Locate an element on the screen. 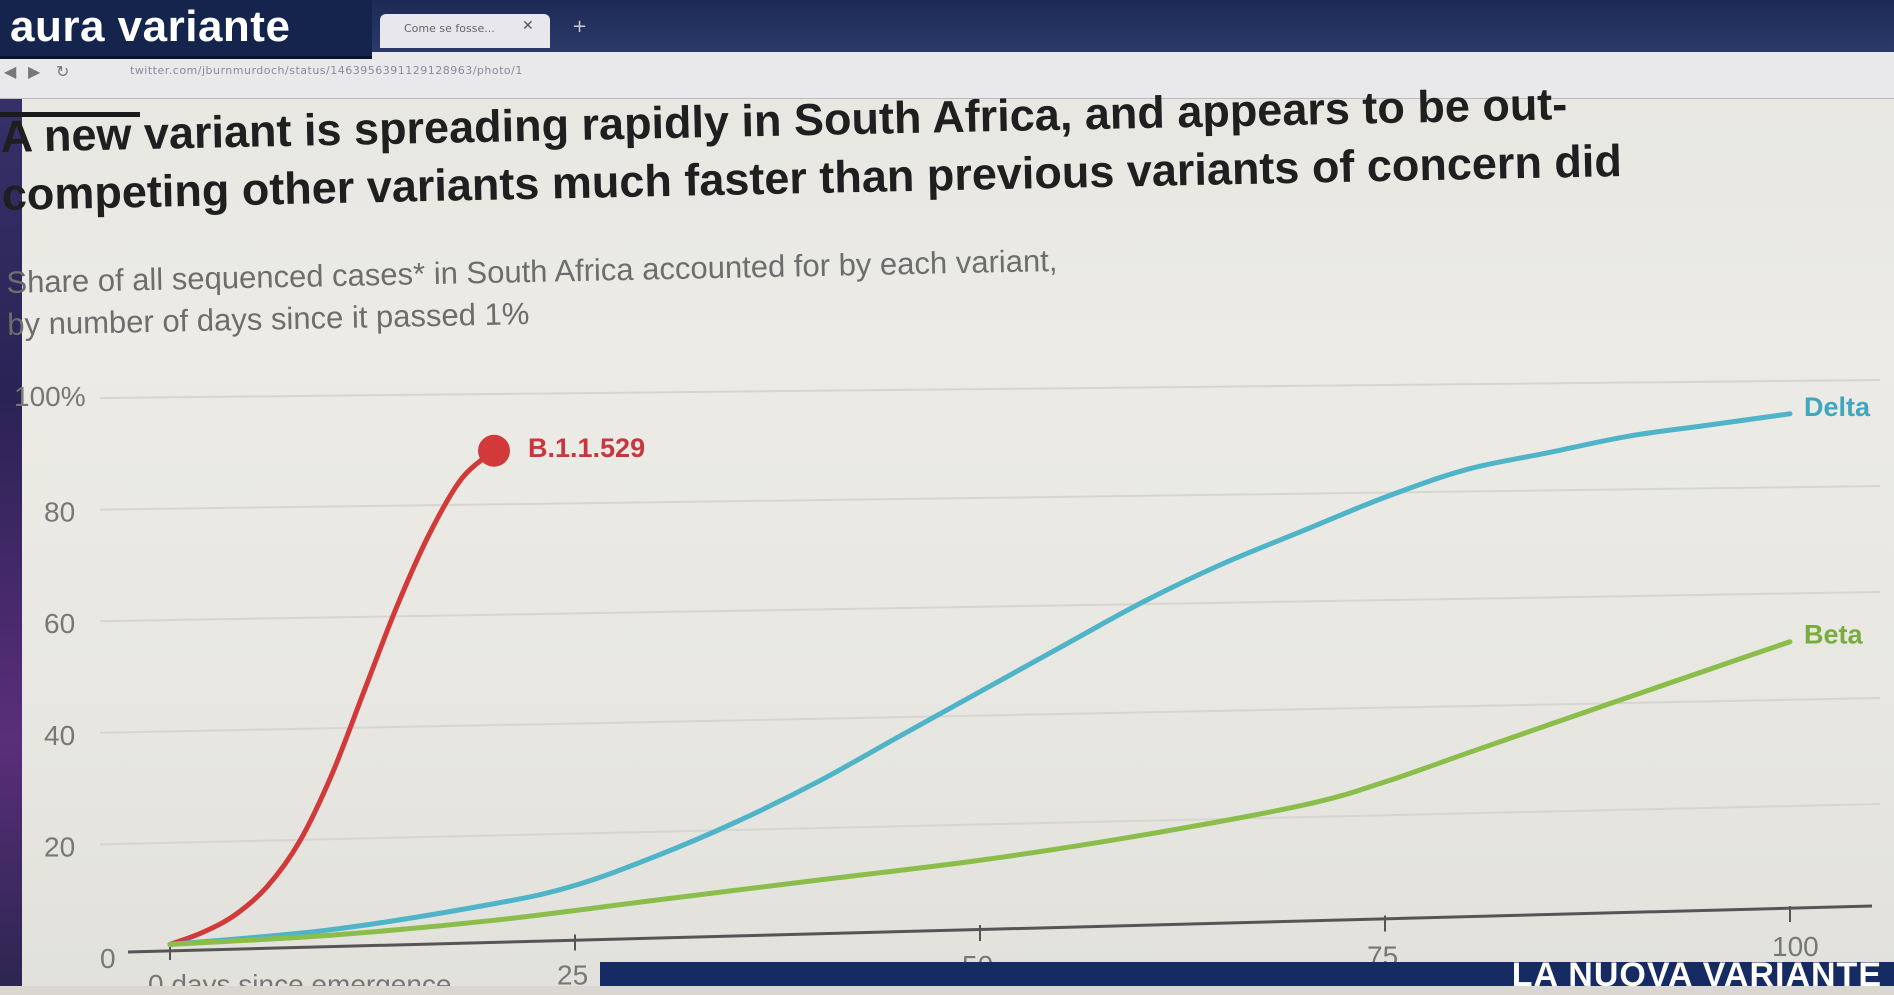 The width and height of the screenshot is (1894, 995). banner-text: aura variante is located at coordinates (150, 26).